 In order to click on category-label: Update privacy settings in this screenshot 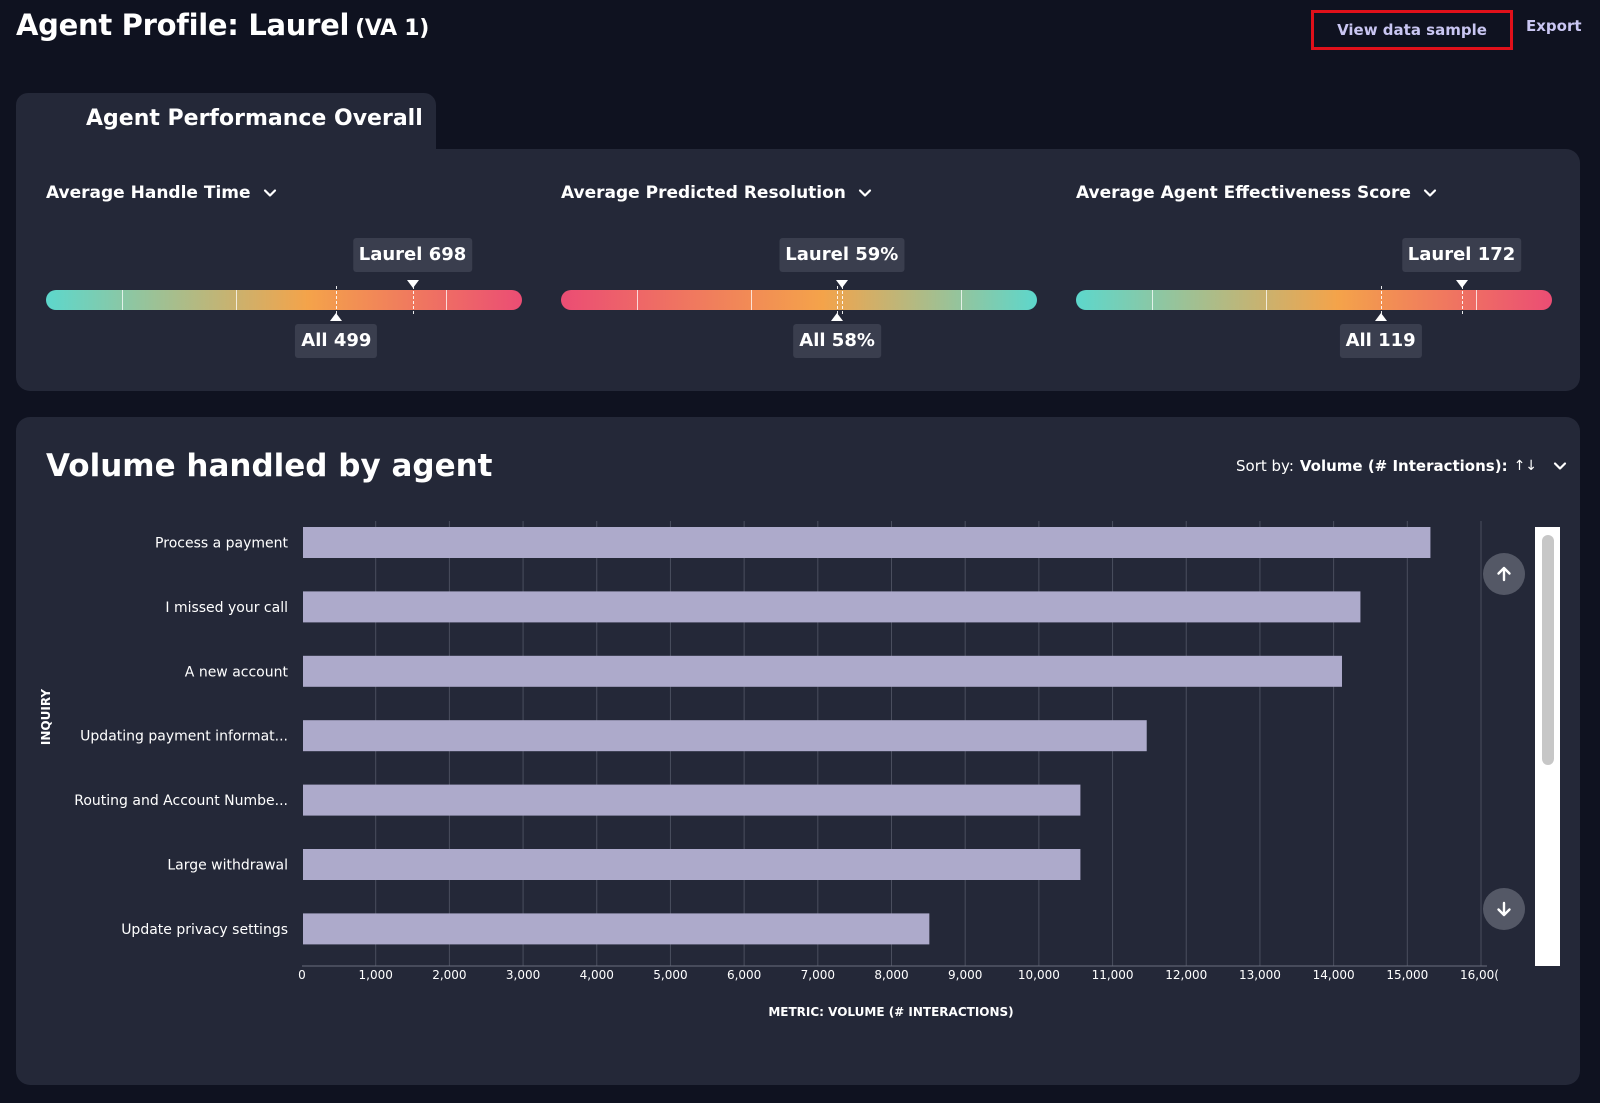, I will do `click(204, 930)`.